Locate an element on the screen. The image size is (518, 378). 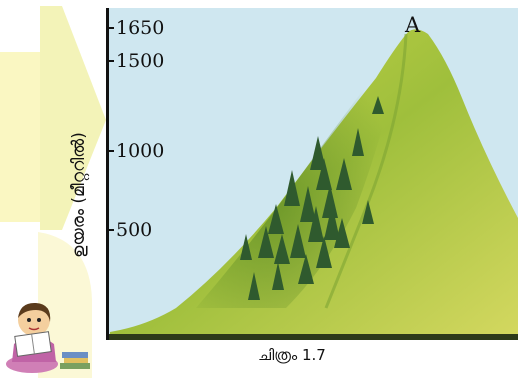
tick-label-1000: 1000 is located at coordinates (140, 151).